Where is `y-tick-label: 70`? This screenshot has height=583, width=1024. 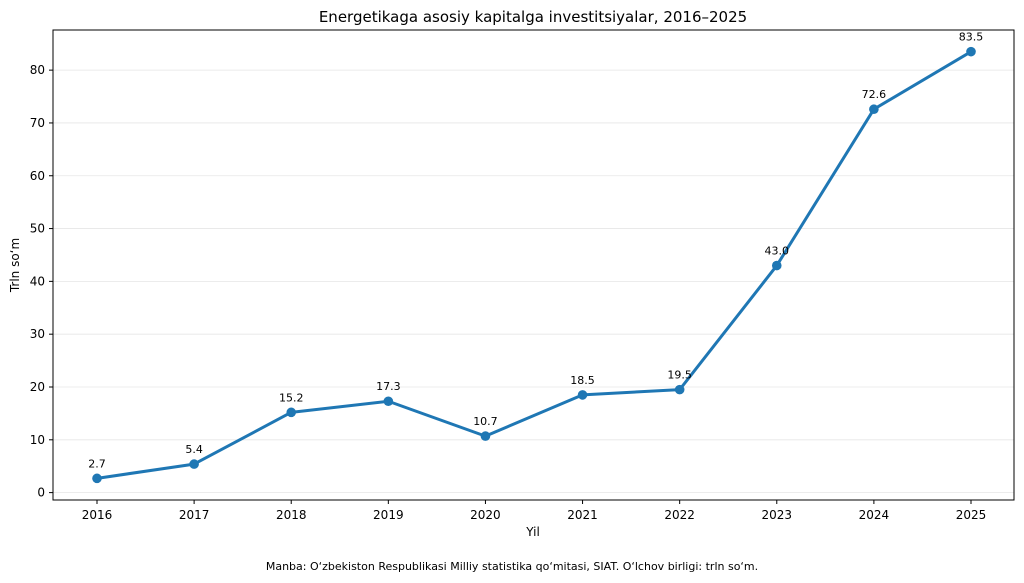
y-tick-label: 70 is located at coordinates (37, 123).